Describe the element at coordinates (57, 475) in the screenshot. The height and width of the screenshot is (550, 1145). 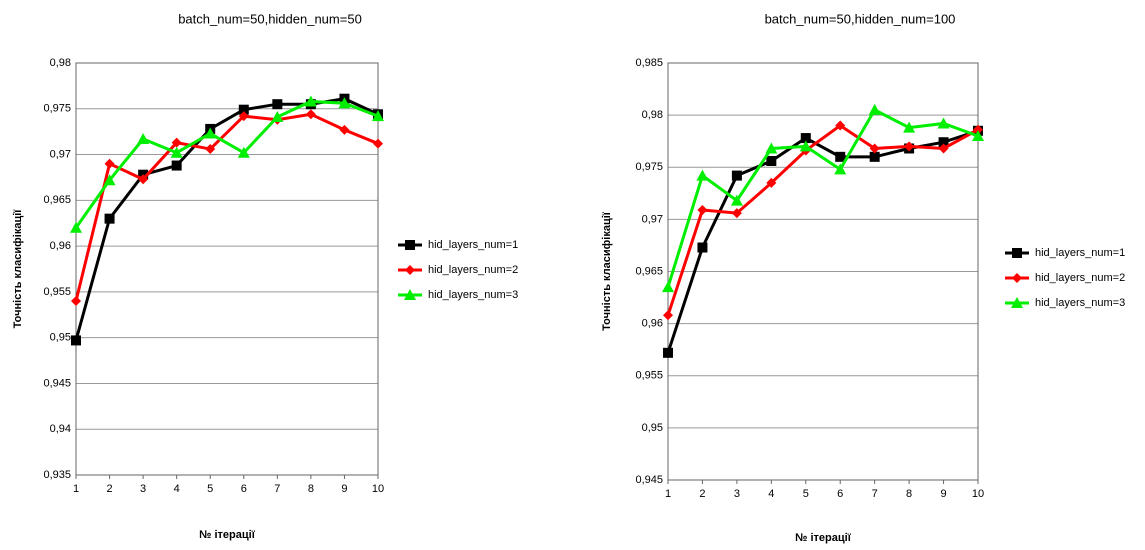
I see `y-tick-label: 0,935` at that location.